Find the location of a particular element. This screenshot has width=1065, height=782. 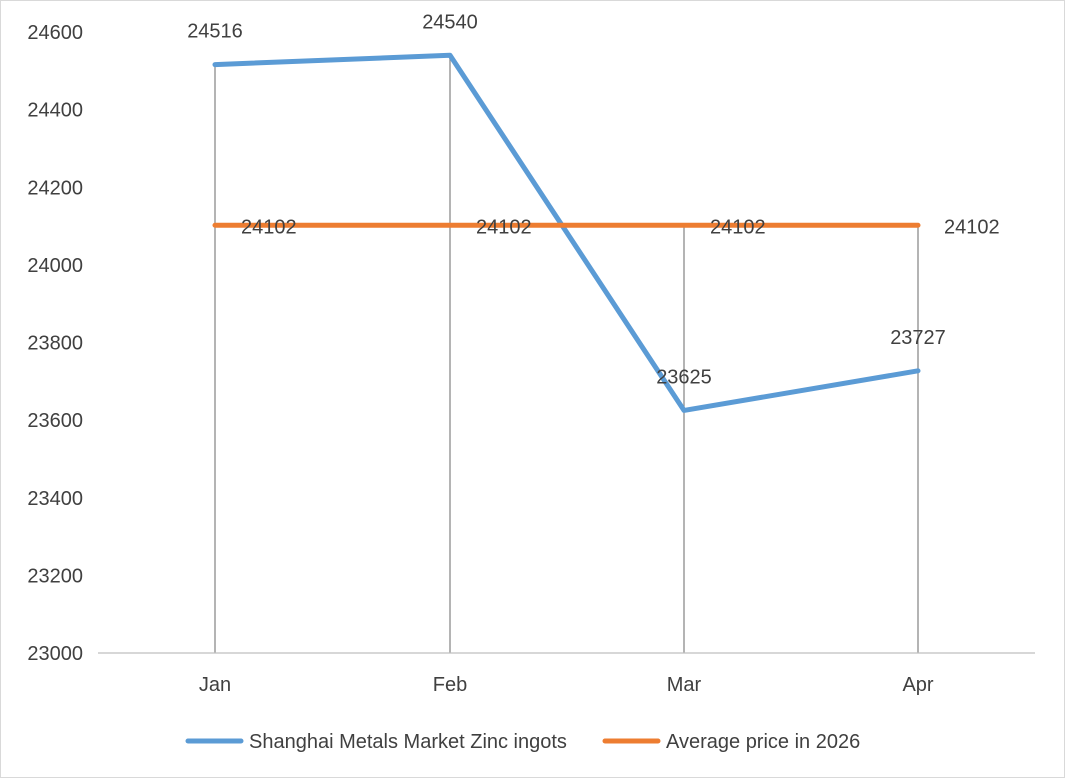

y-tick-label: 23200 is located at coordinates (55, 576).